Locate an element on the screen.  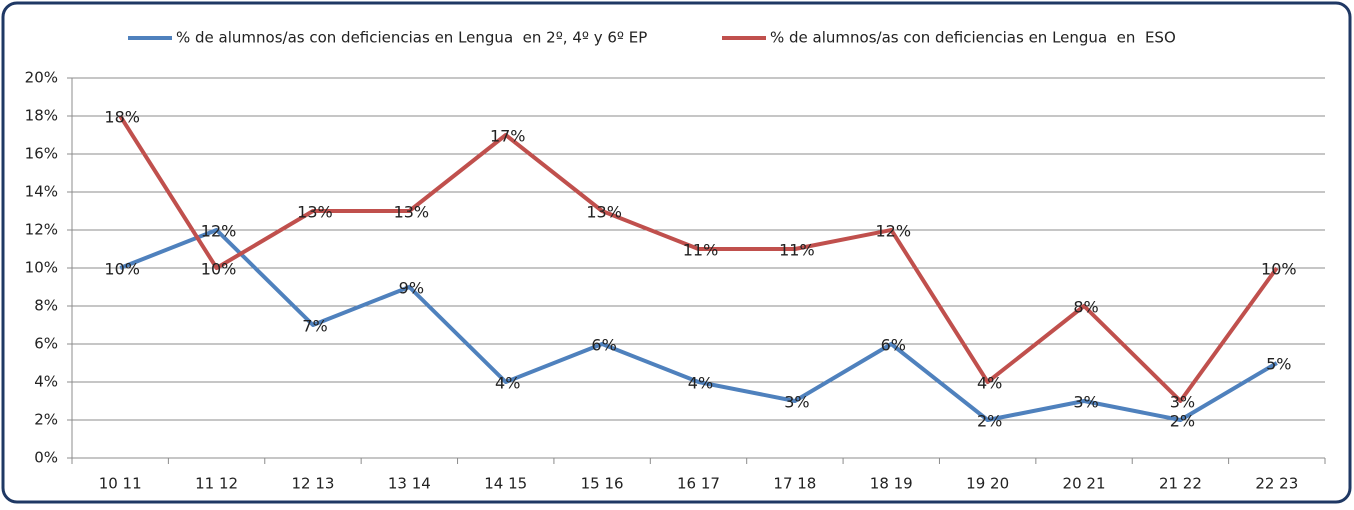
x-tick-label: 13 14 is located at coordinates (409, 484).